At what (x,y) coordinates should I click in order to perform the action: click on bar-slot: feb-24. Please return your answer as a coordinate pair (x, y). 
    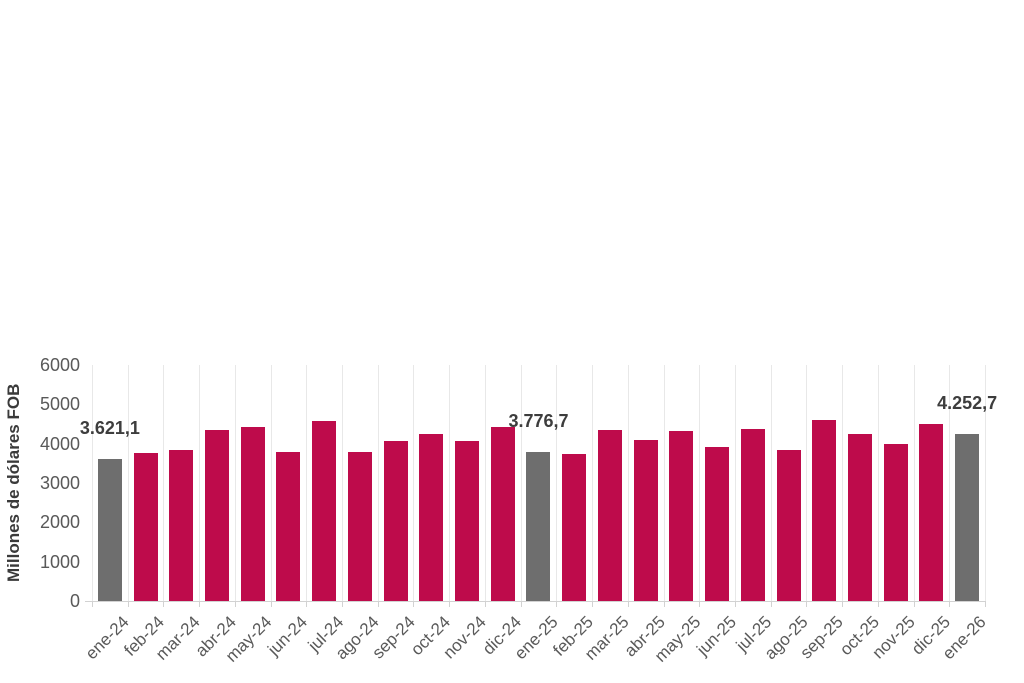
    Looking at the image, I should click on (144, 512).